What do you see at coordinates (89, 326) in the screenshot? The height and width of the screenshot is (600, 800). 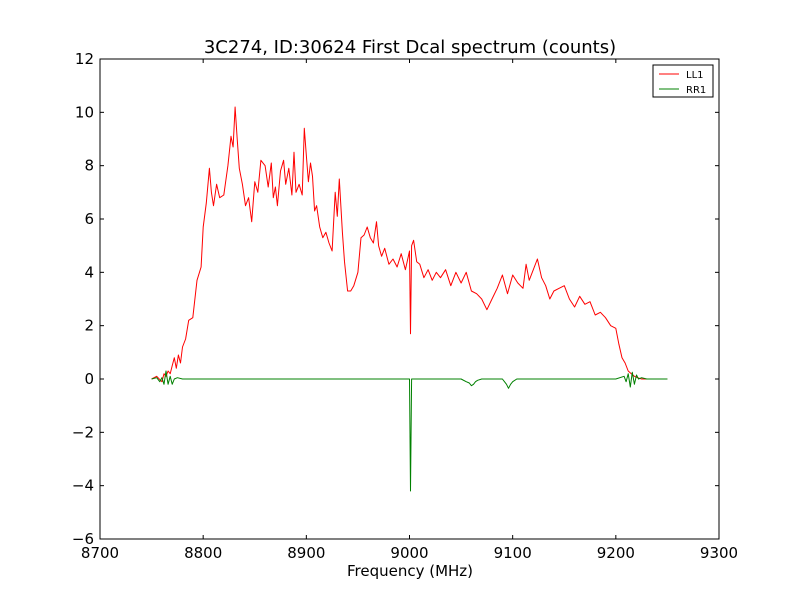 I see `y-tick-label: 2` at bounding box center [89, 326].